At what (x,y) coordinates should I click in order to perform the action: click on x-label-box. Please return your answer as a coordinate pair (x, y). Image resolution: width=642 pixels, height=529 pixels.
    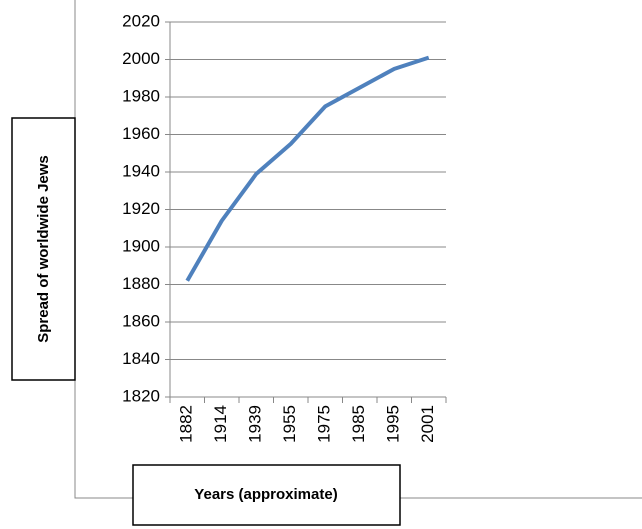
    Looking at the image, I should click on (266, 495).